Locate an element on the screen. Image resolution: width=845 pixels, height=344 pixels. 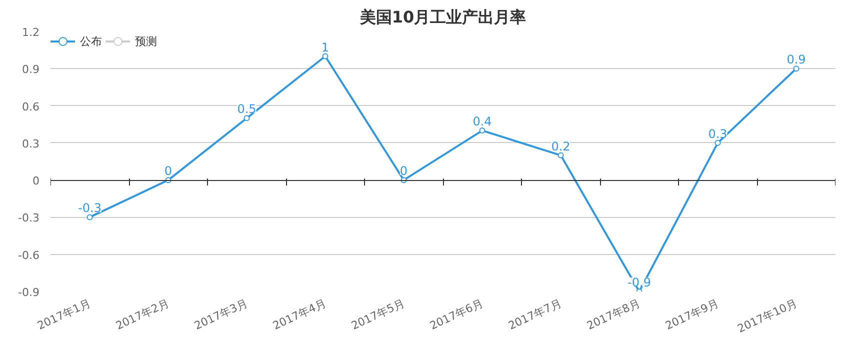
x-tick-label: 2017年2月 is located at coordinates (143, 314).